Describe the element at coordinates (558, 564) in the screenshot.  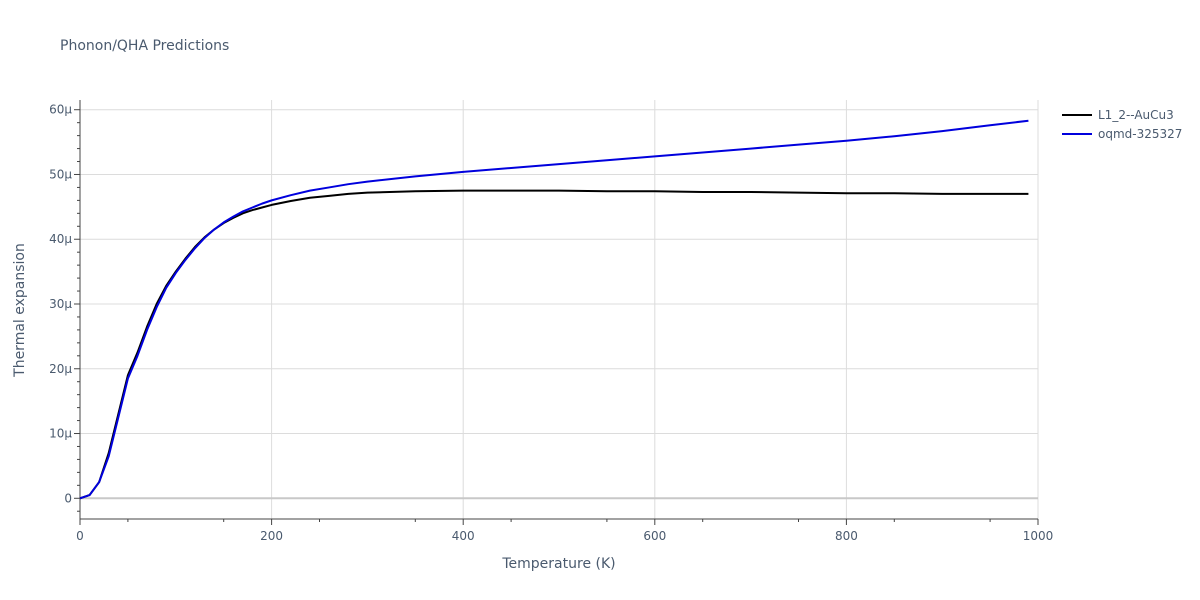
I see `x-axis-title: Temperature (K)` at that location.